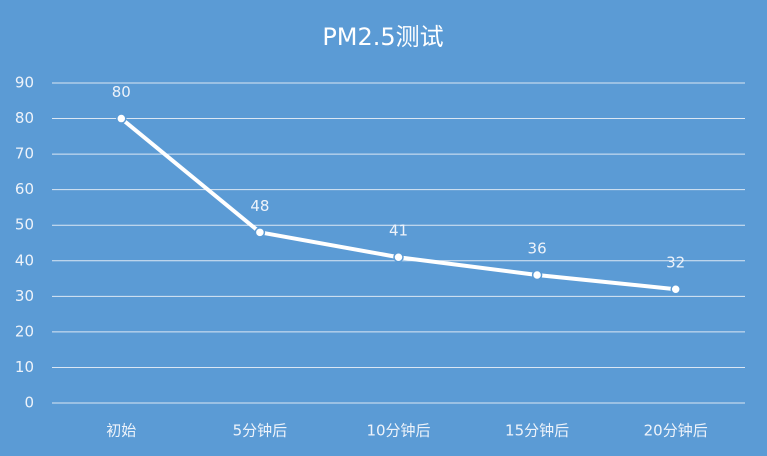  I want to click on x-tick-label: 15分钟后, so click(537, 431).